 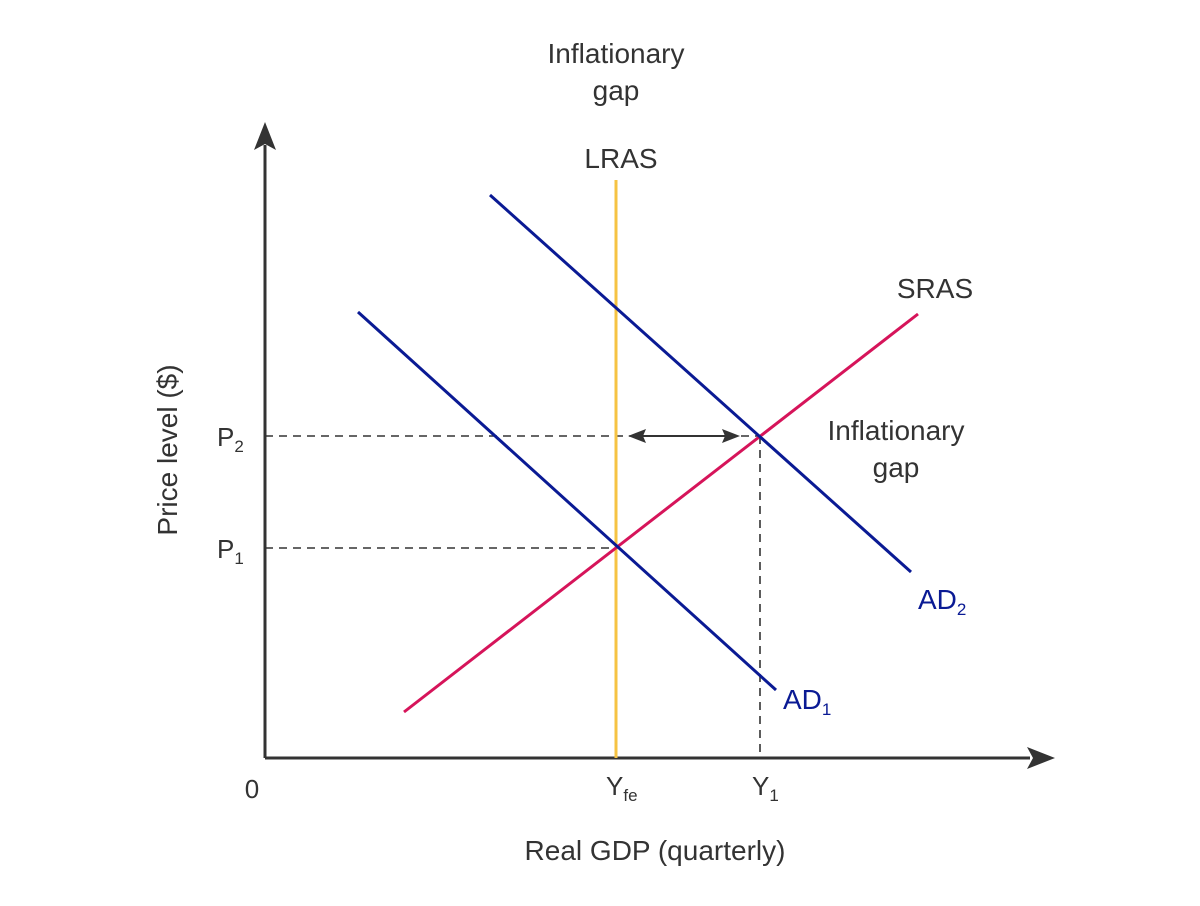 What do you see at coordinates (731, 436) in the screenshot?
I see `gap-arrowhead-right` at bounding box center [731, 436].